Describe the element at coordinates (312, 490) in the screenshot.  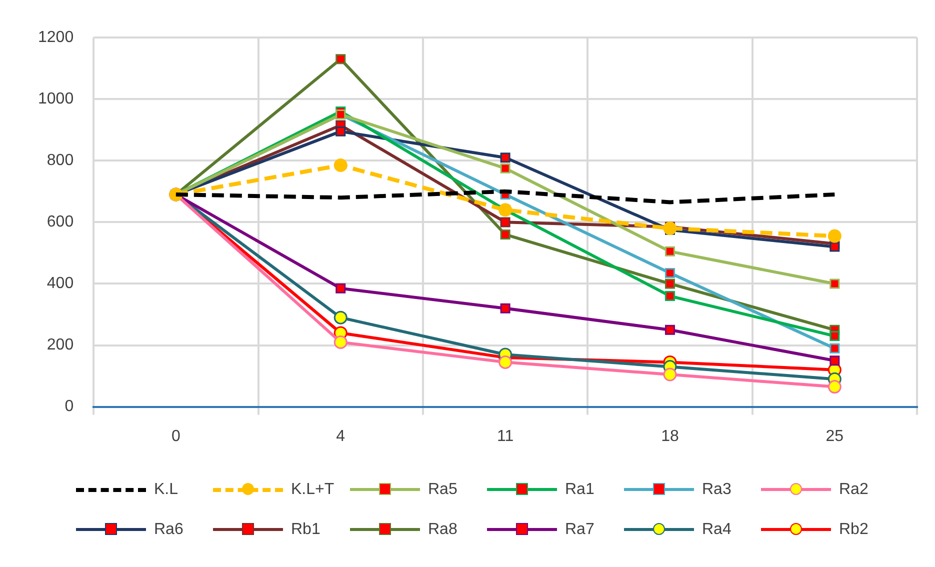
I see `legend-label: K.L+T` at that location.